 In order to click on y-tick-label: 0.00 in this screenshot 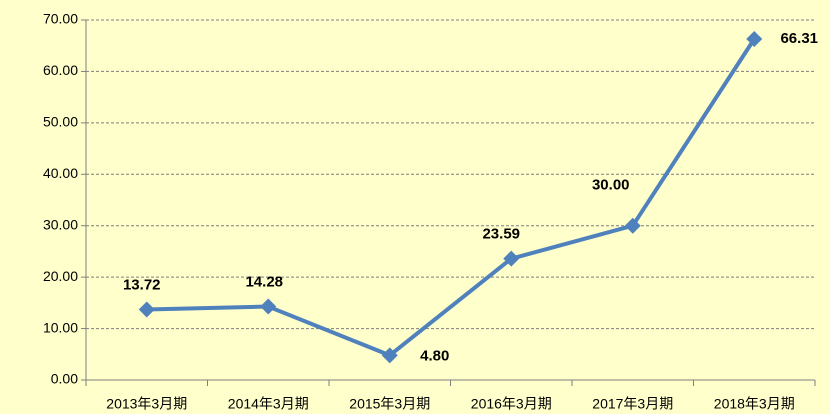, I will do `click(64, 379)`.